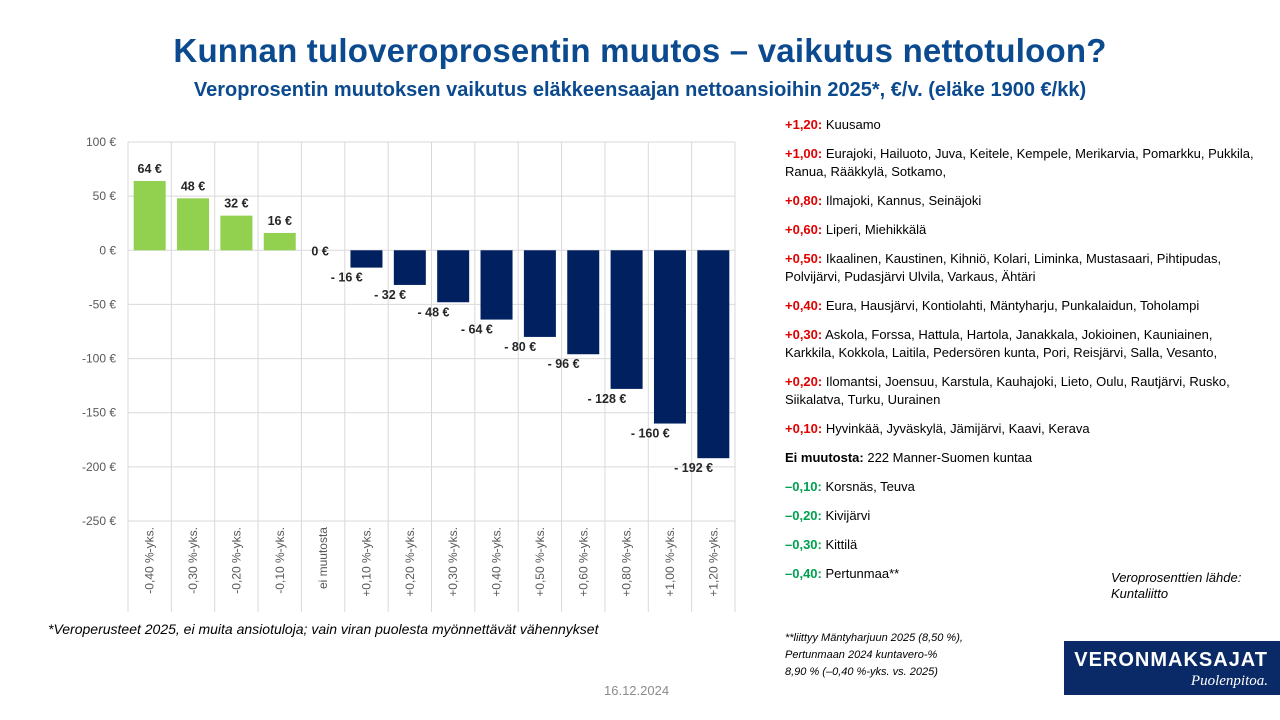  What do you see at coordinates (606, 399) in the screenshot?
I see `data-label: - 128 €` at bounding box center [606, 399].